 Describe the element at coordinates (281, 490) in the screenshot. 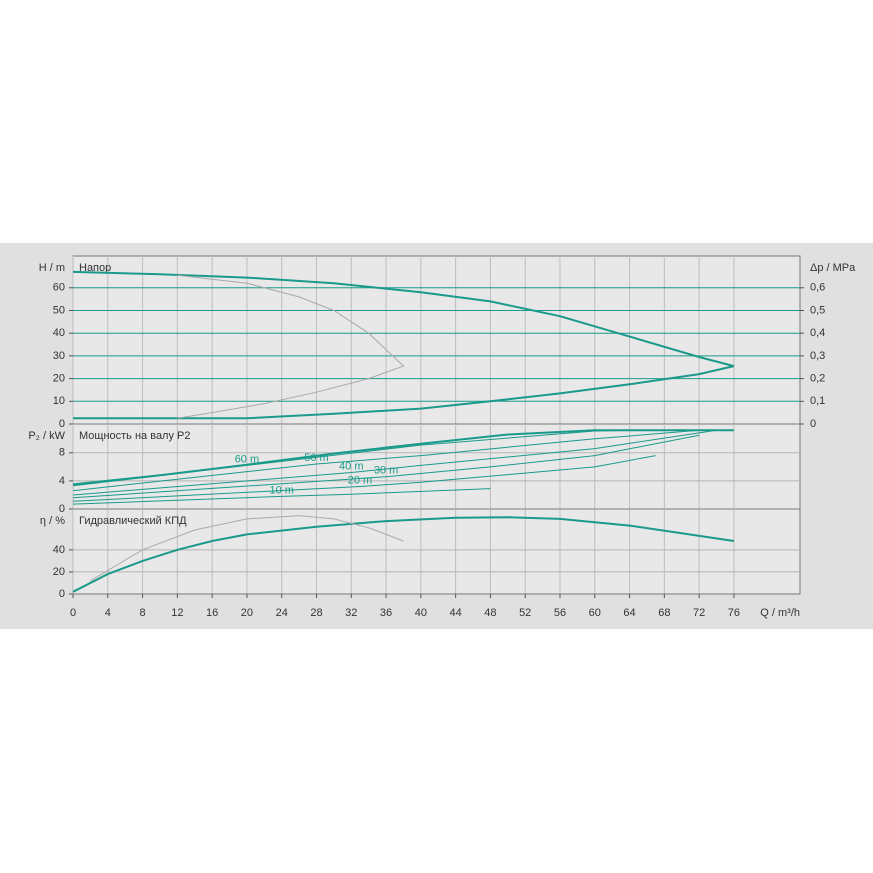

I see `curve-label: 10 m` at that location.